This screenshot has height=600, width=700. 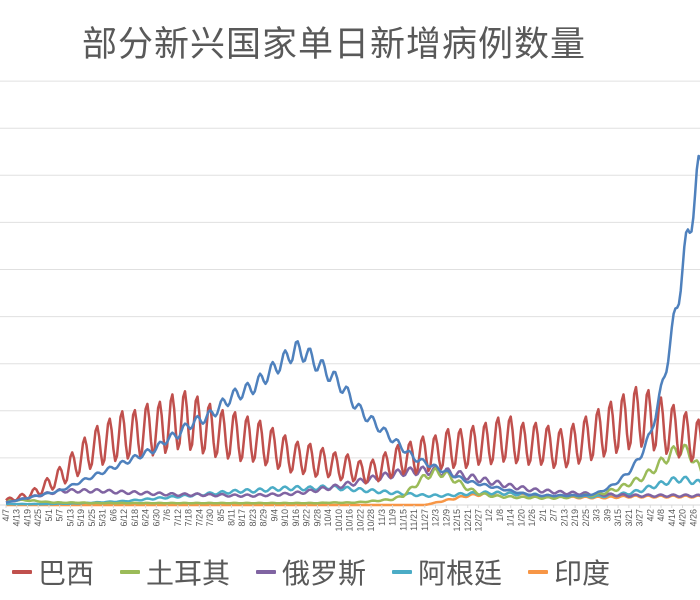 I want to click on legend-label: 俄罗斯, so click(x=324, y=573).